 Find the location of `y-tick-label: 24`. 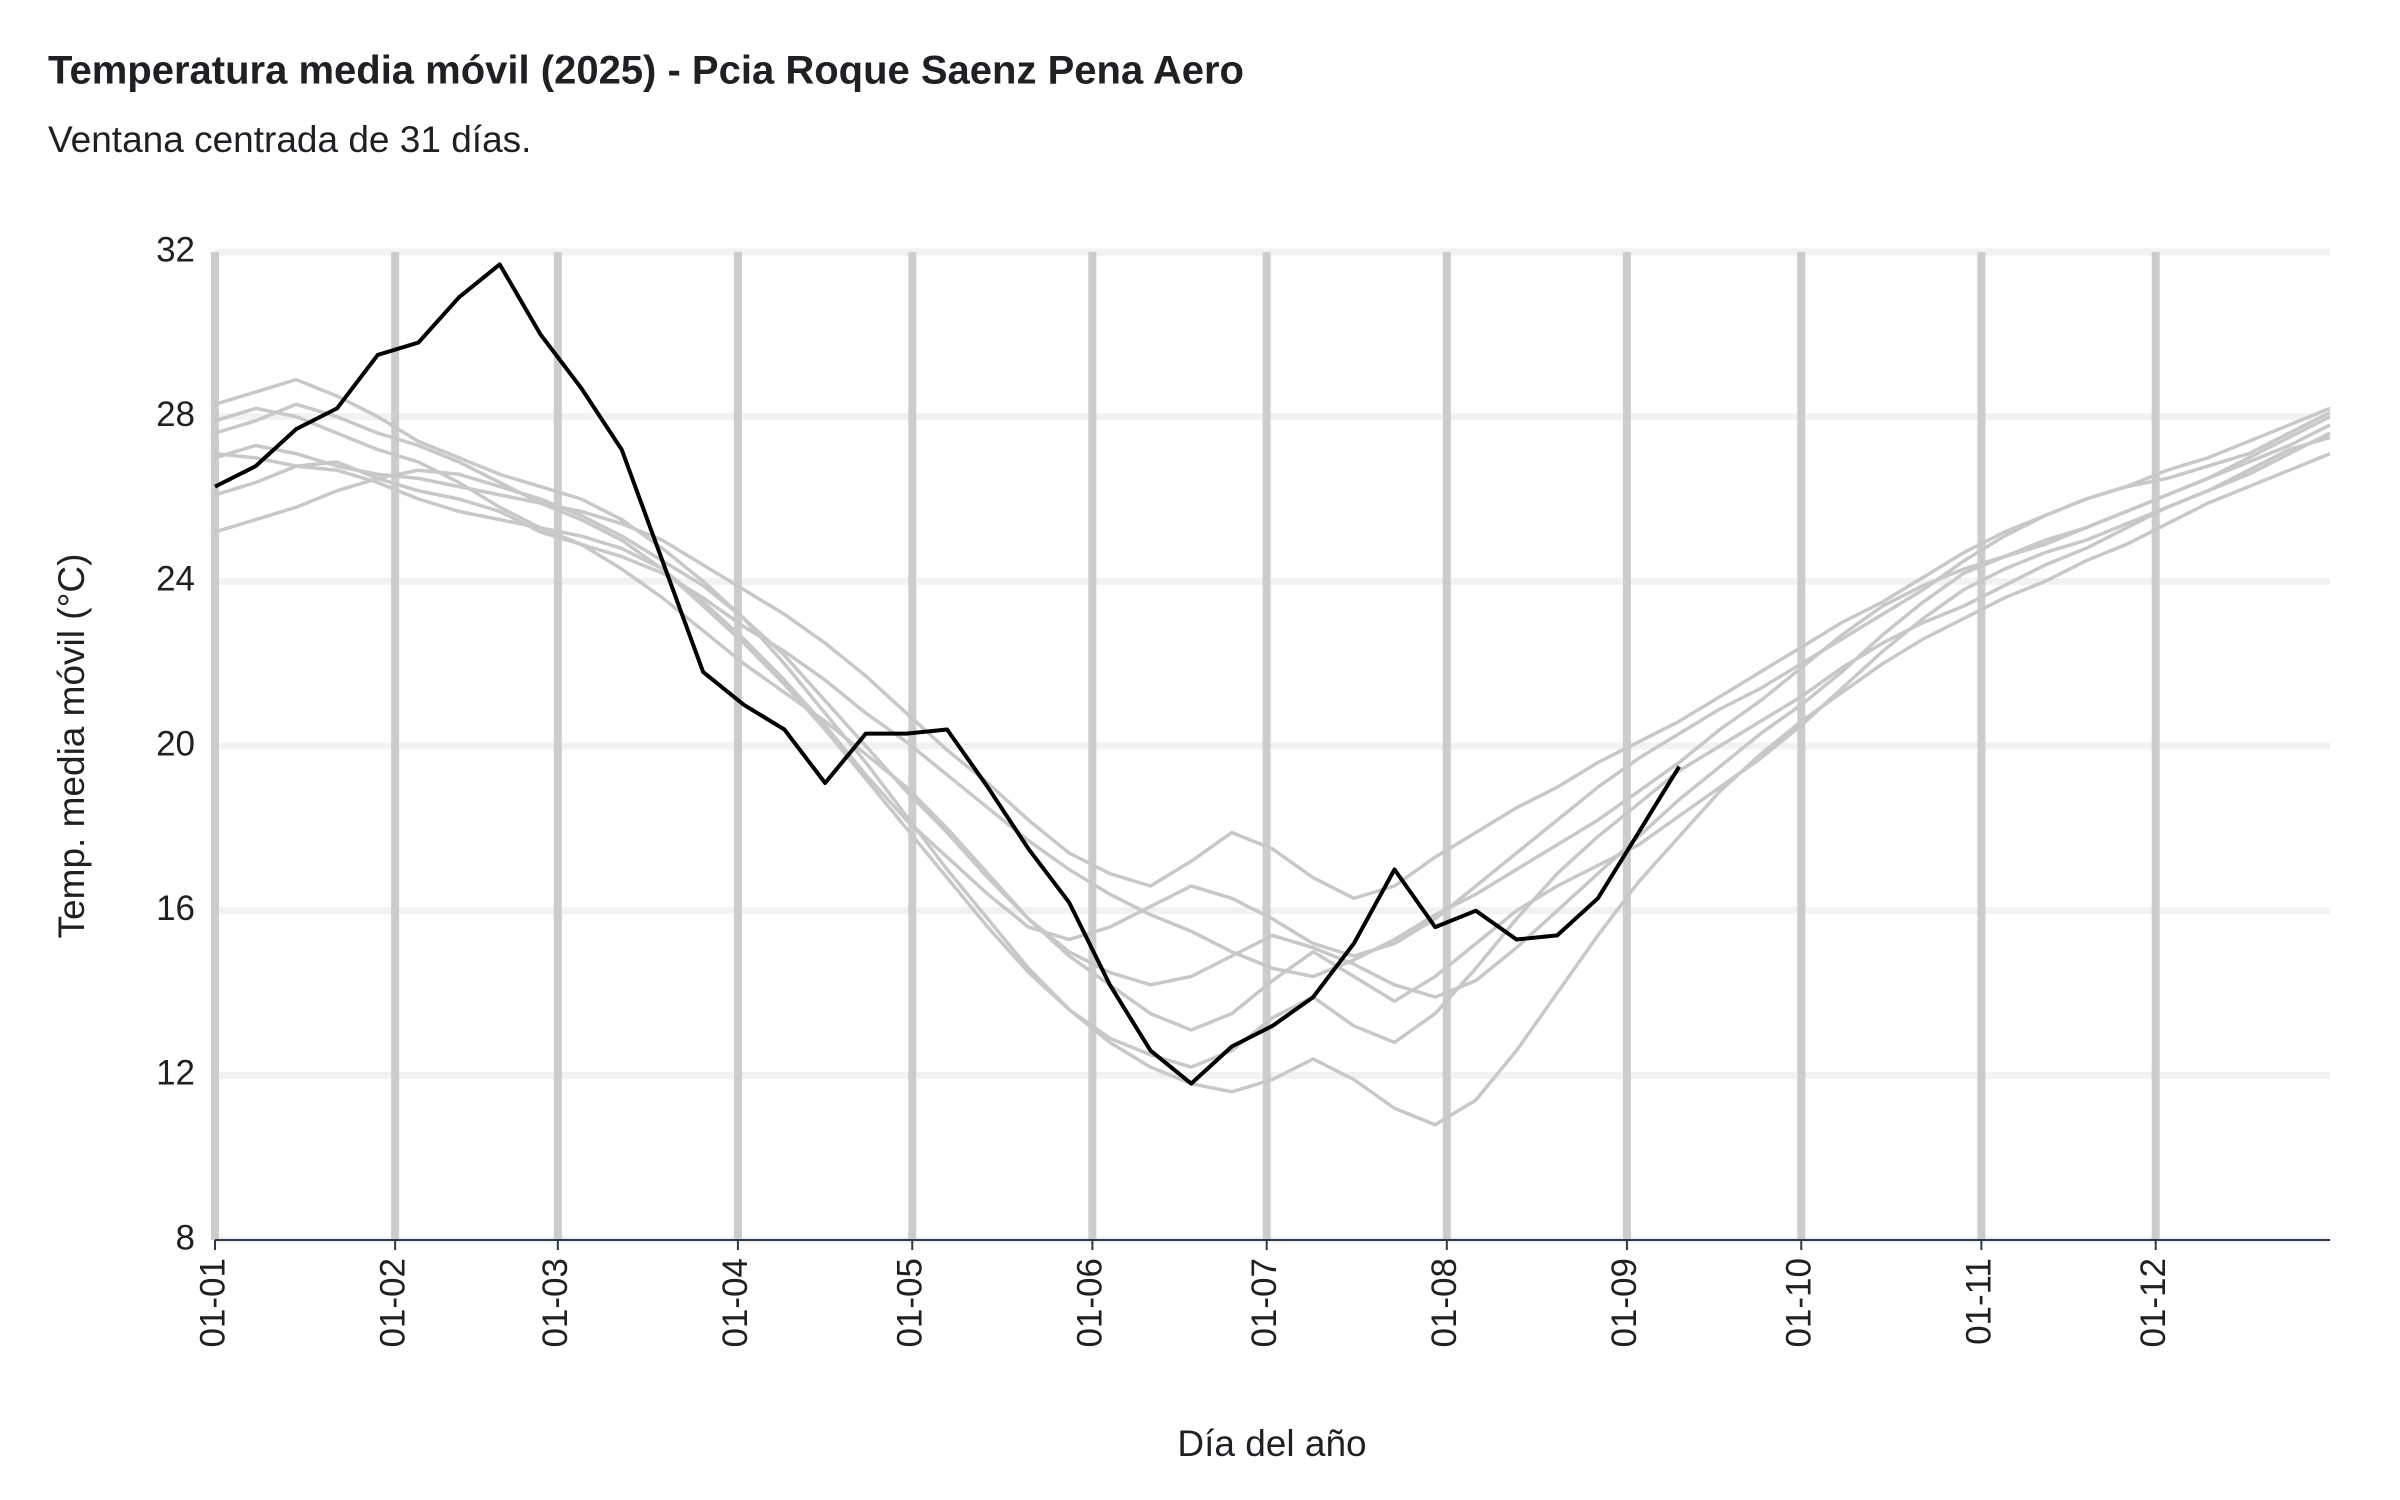

y-tick-label: 24 is located at coordinates (175, 579).